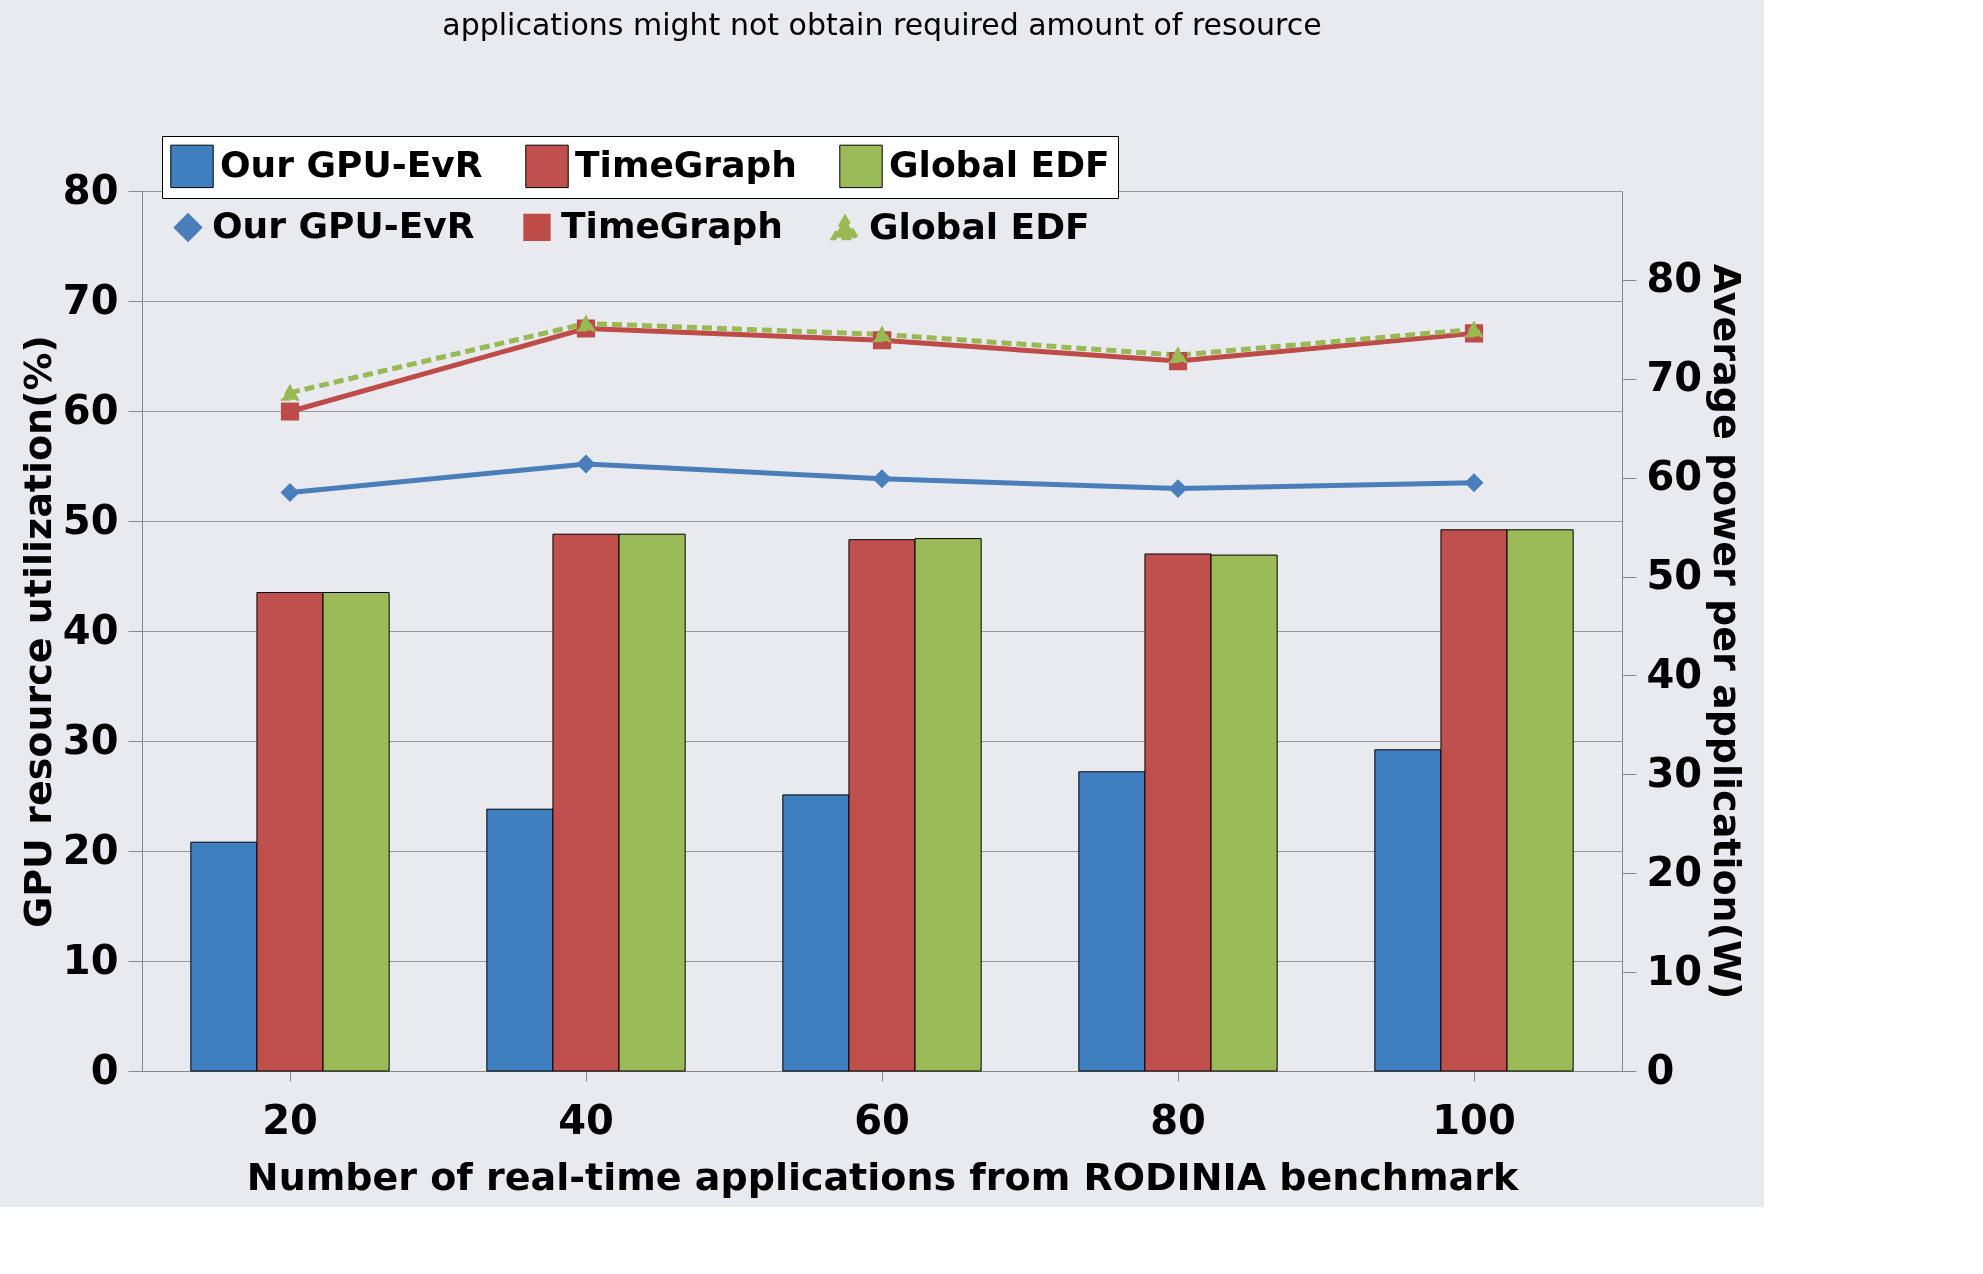 This screenshot has width=1983, height=1274. What do you see at coordinates (882, 1119) in the screenshot?
I see `x-tick-label: 60` at bounding box center [882, 1119].